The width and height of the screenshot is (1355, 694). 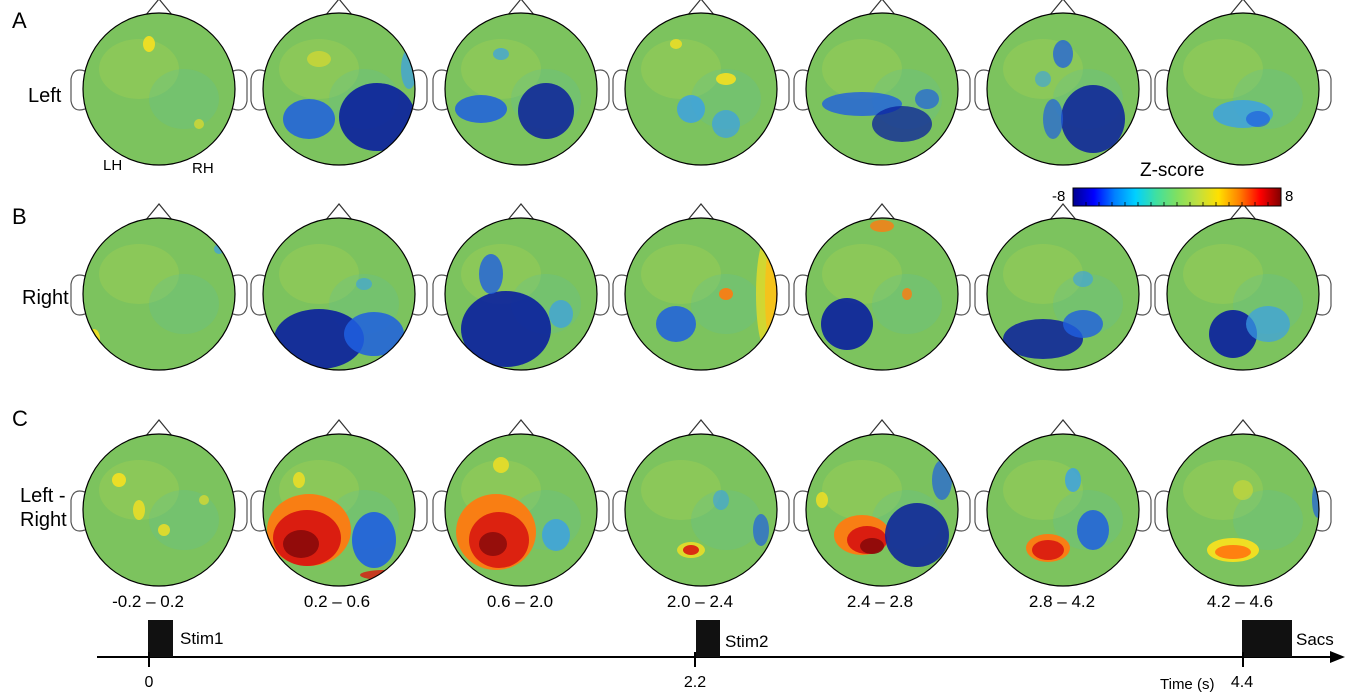 What do you see at coordinates (700, 601) in the screenshot?
I see `time-window-label: 2.0 – 2.4` at bounding box center [700, 601].